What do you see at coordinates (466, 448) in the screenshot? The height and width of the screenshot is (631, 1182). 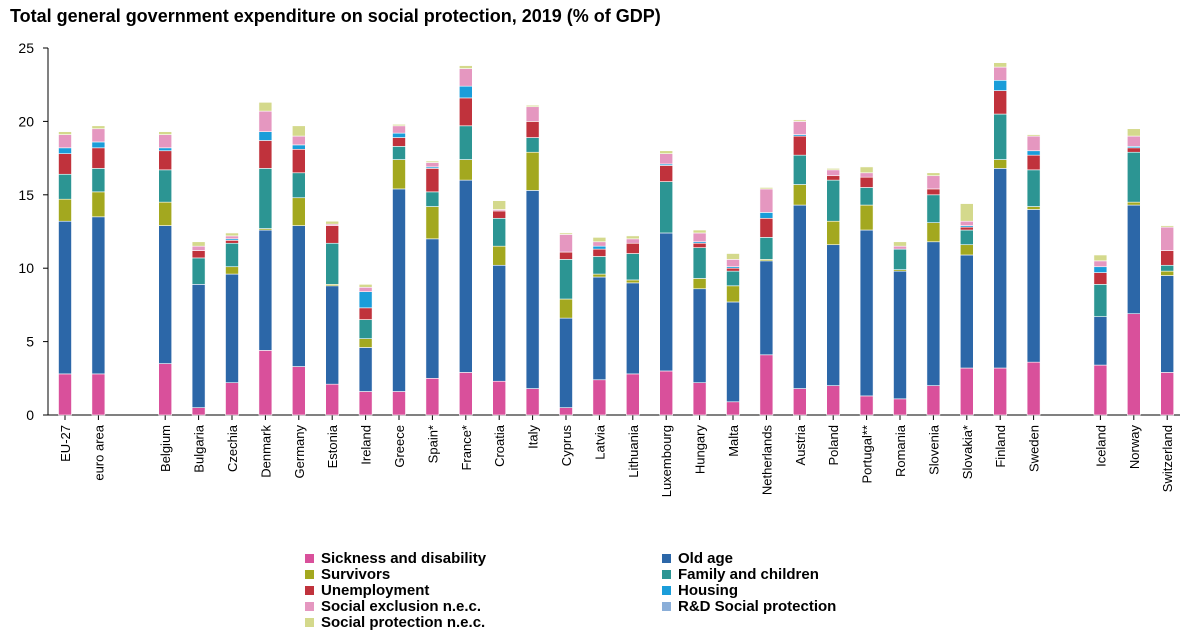 I see `x-tick-label: France*` at bounding box center [466, 448].